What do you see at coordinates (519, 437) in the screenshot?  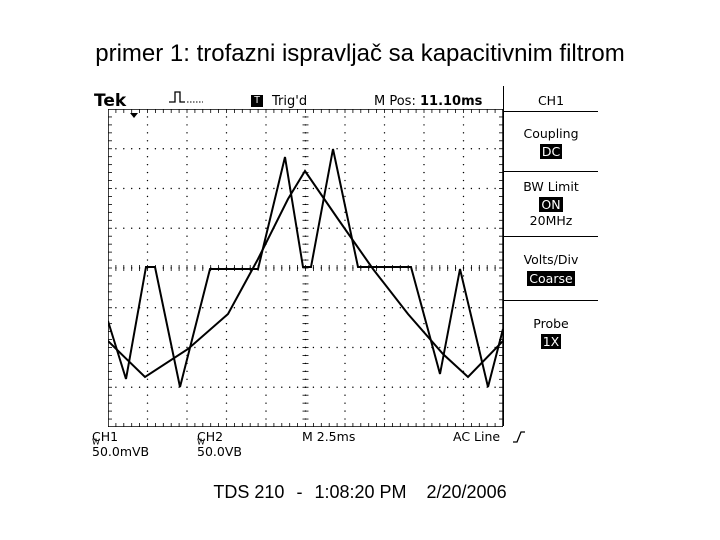 I see `rising-edge-icon` at bounding box center [519, 437].